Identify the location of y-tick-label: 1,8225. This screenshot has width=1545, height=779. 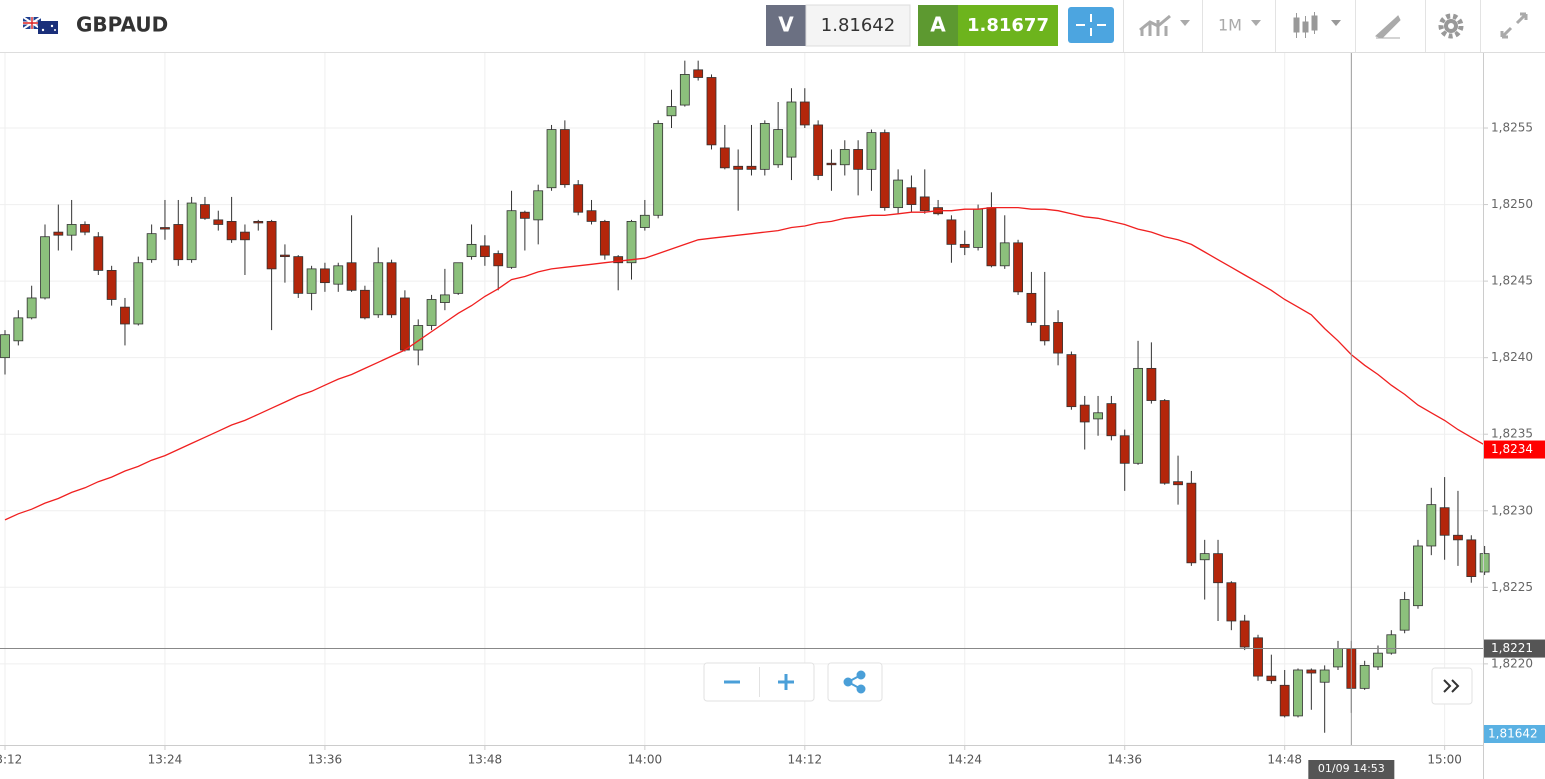
(1512, 587).